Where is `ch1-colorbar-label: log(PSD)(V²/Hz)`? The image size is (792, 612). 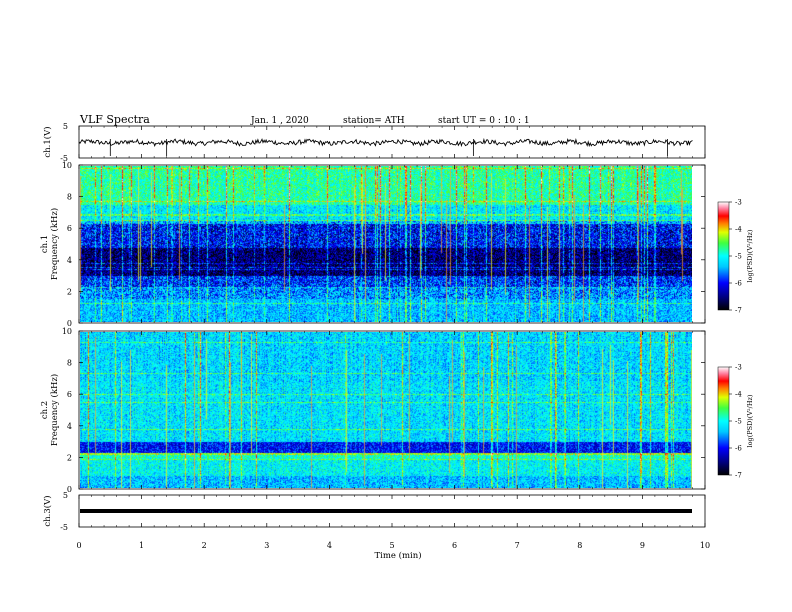 ch1-colorbar-label: log(PSD)(V²/Hz) is located at coordinates (750, 255).